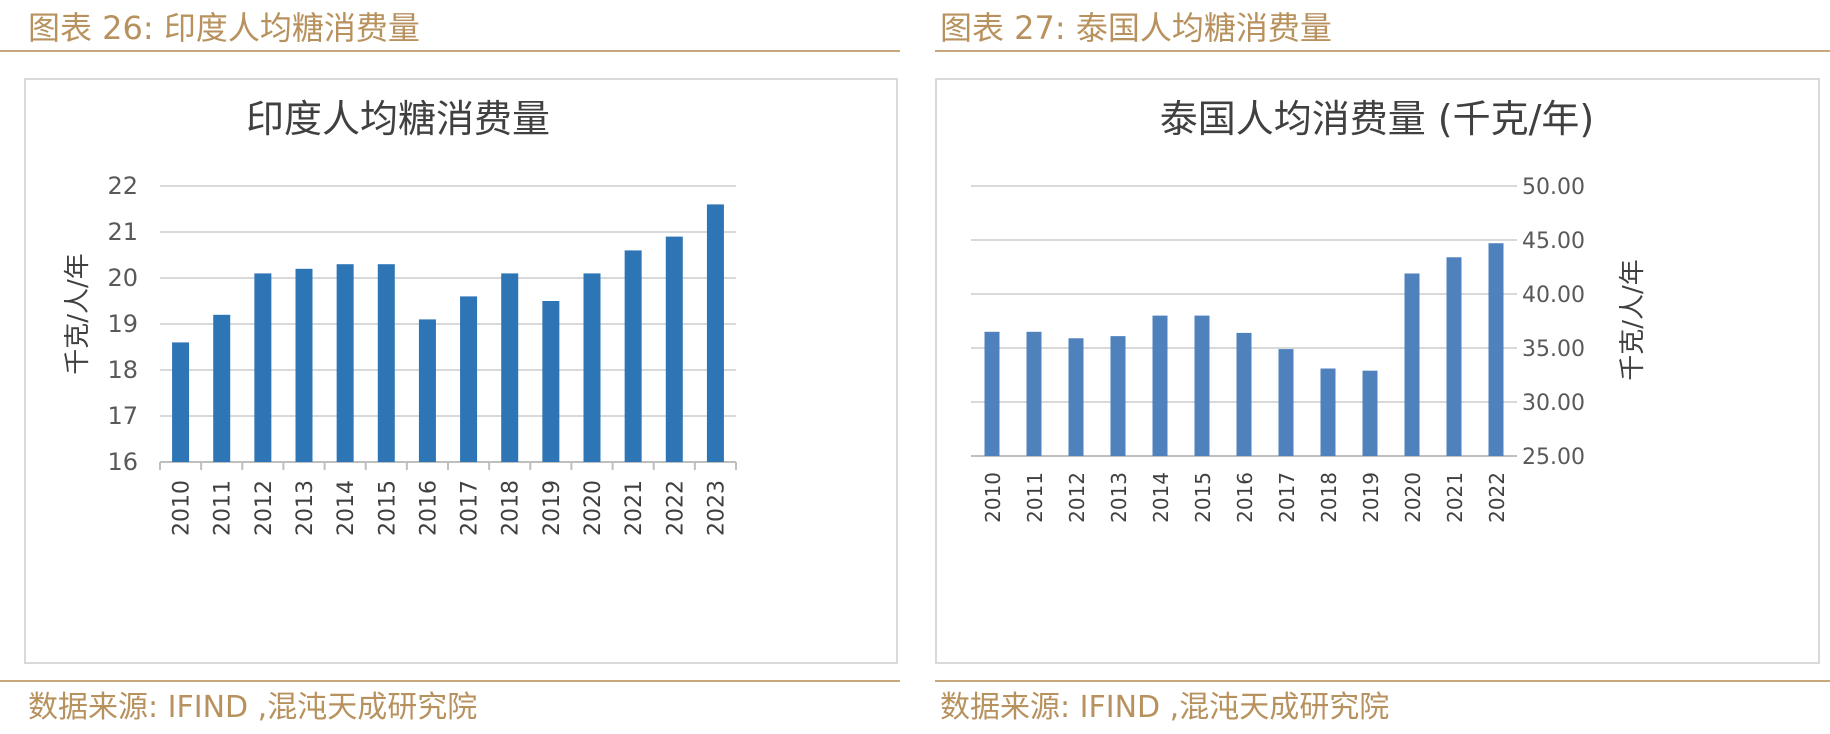  What do you see at coordinates (1377, 119) in the screenshot?
I see `chart-title: 泰国人均消费量 (千克/年)` at bounding box center [1377, 119].